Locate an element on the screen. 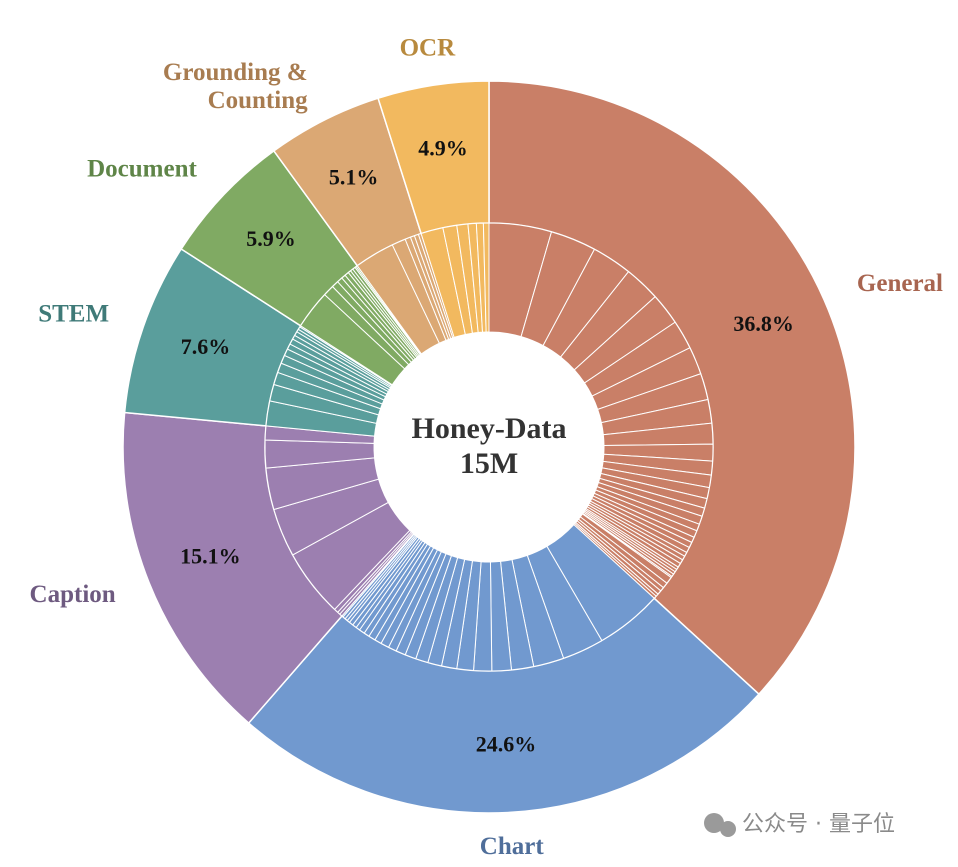 This screenshot has width=958, height=867. value-label: 4.9% is located at coordinates (443, 148).